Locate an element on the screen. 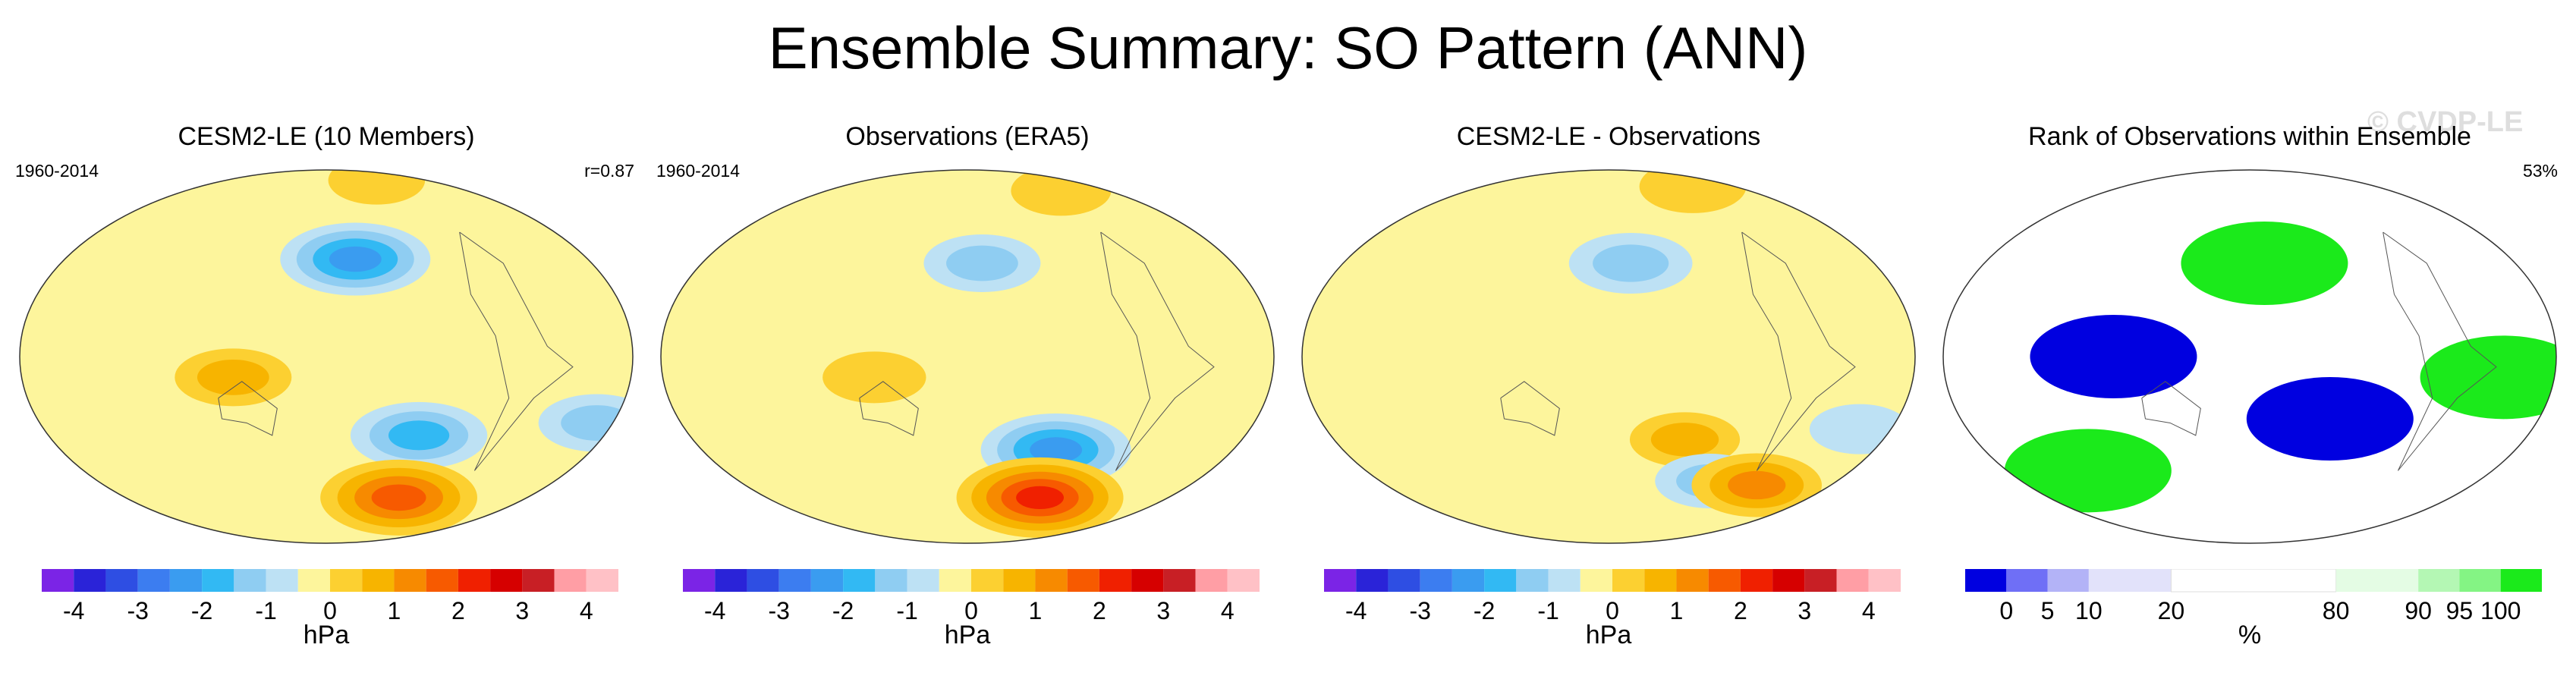 The height and width of the screenshot is (676, 2576). map-observations is located at coordinates (967, 356).